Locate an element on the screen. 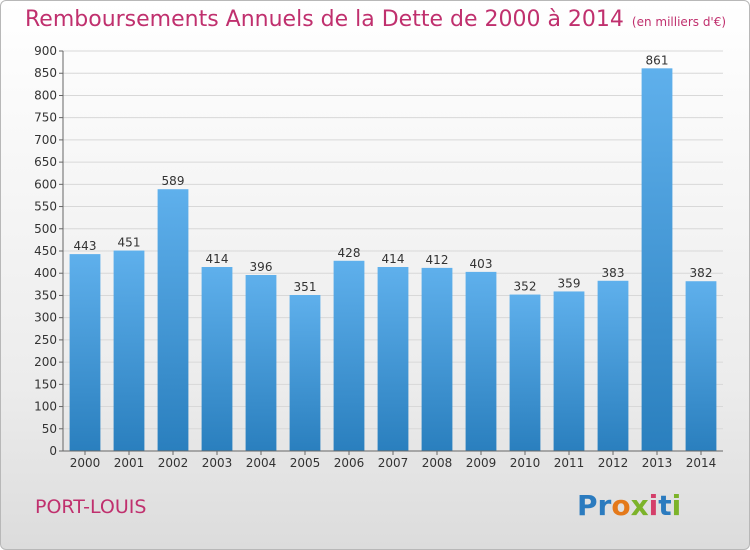 Image resolution: width=750 pixels, height=550 pixels. x-tick-label: 2011 is located at coordinates (569, 463).